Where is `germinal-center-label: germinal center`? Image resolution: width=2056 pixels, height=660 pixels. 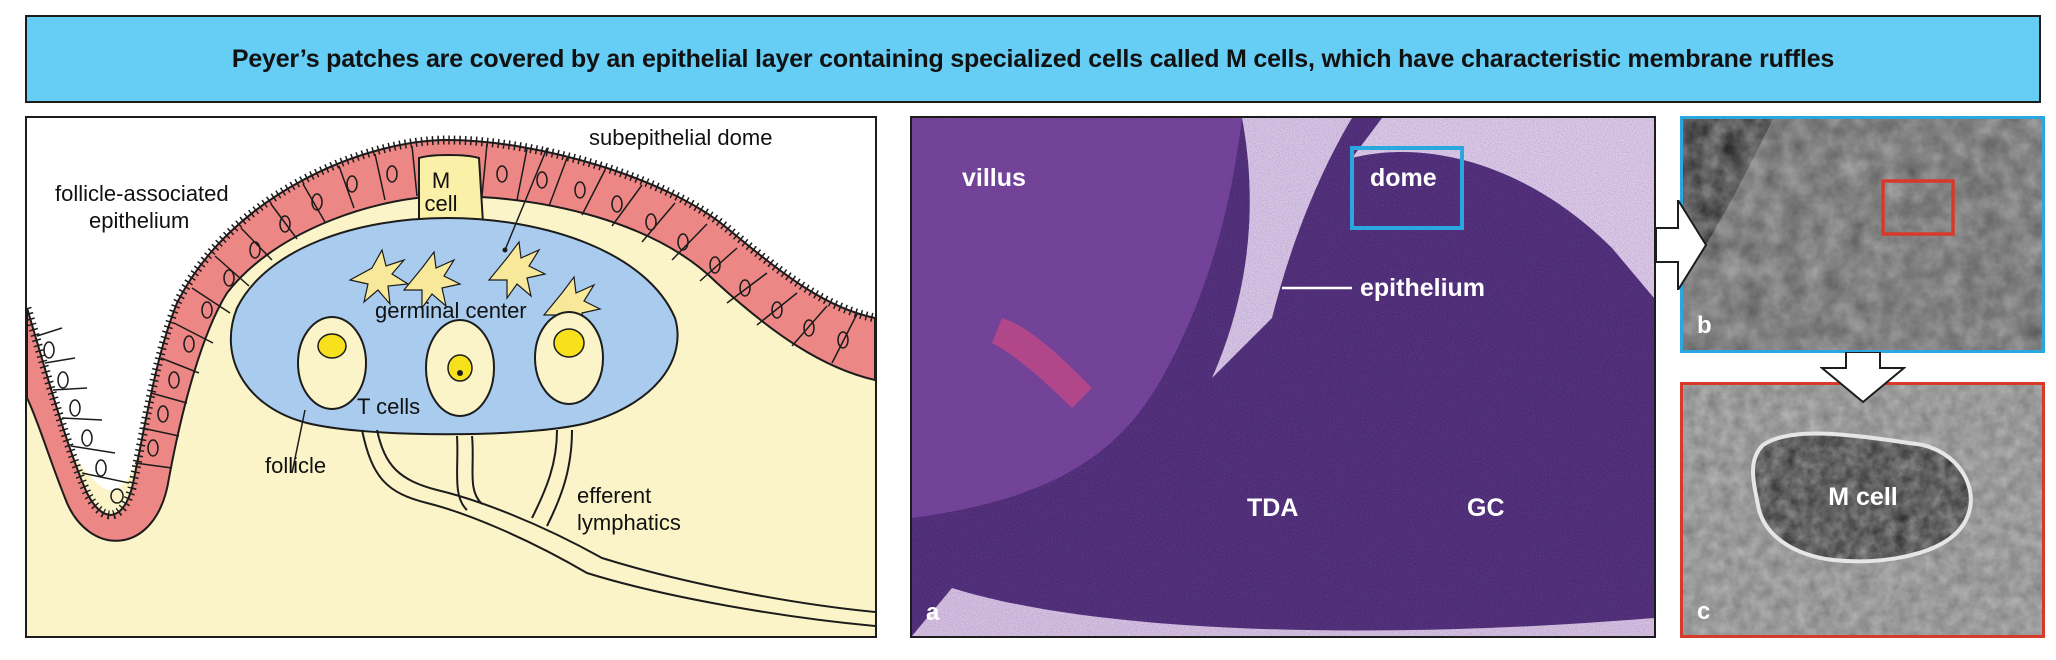
germinal-center-label: germinal center is located at coordinates (451, 310).